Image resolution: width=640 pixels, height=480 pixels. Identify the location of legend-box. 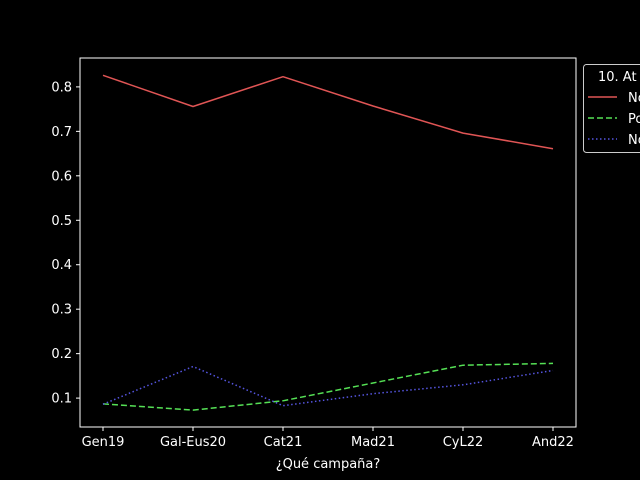
(611, 108).